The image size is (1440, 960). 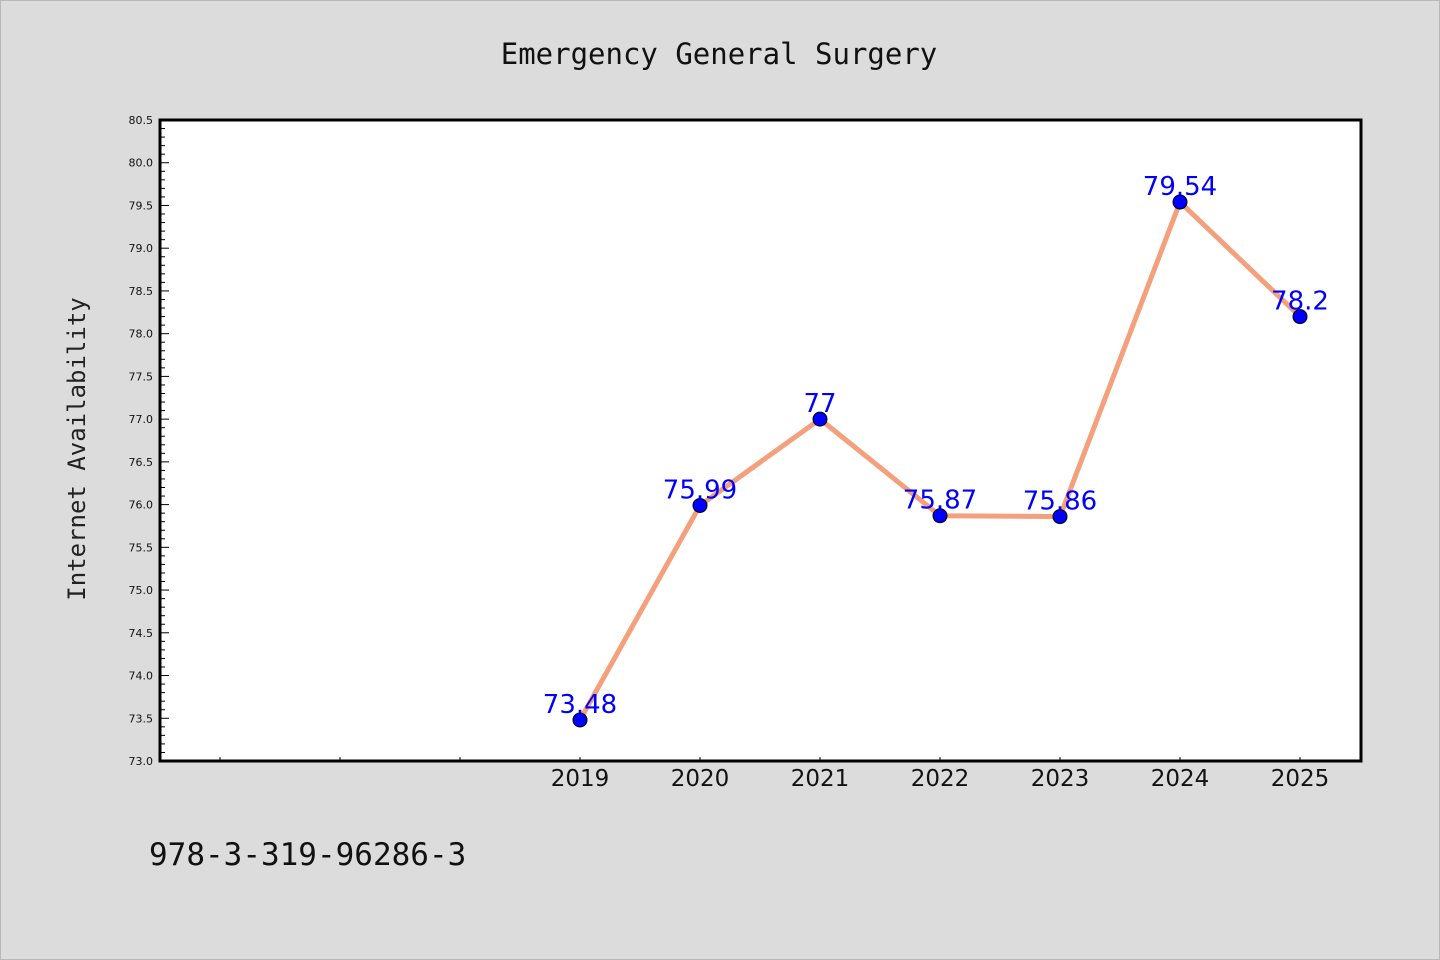 I want to click on data-label: 73.48, so click(x=580, y=705).